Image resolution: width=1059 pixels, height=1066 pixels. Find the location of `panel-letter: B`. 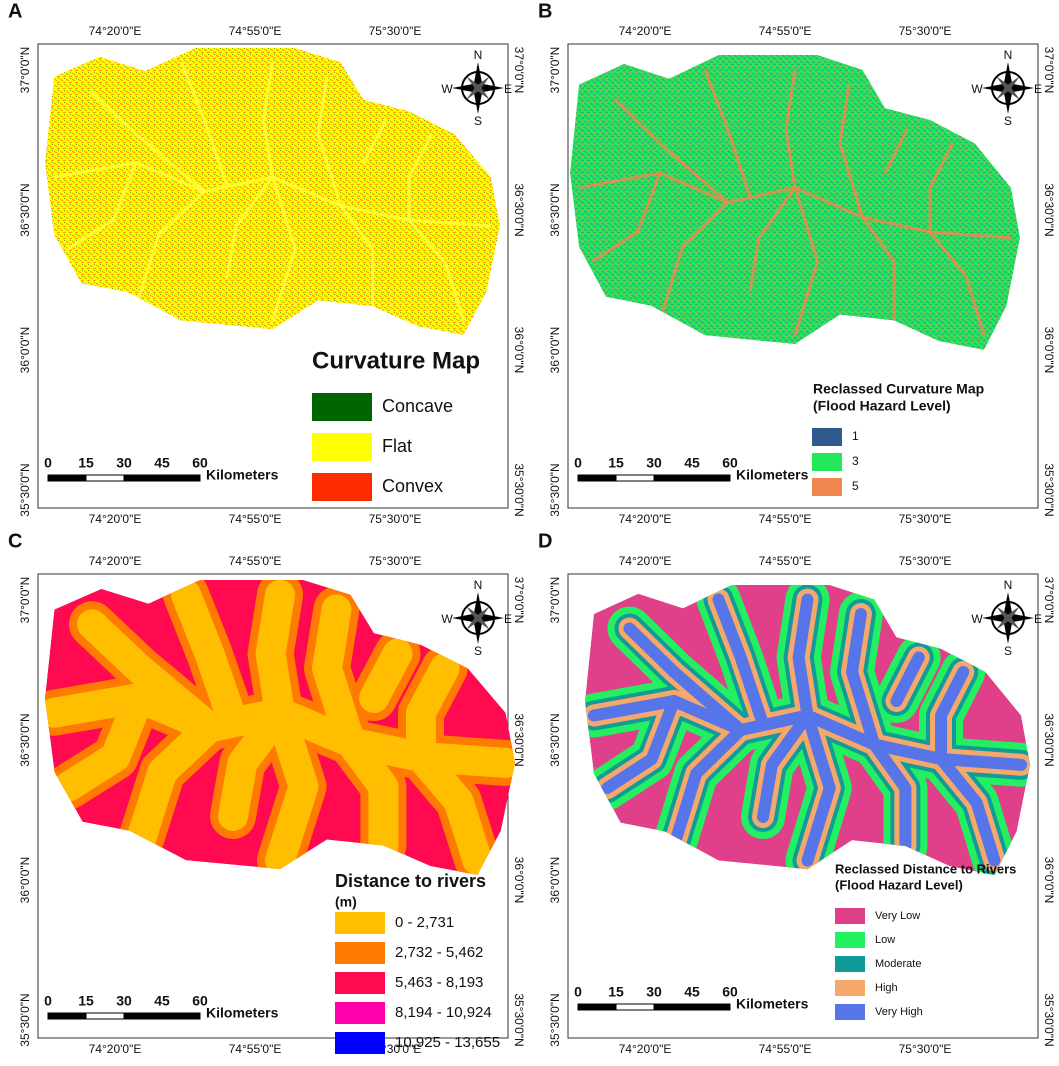

panel-letter: B is located at coordinates (545, 11).